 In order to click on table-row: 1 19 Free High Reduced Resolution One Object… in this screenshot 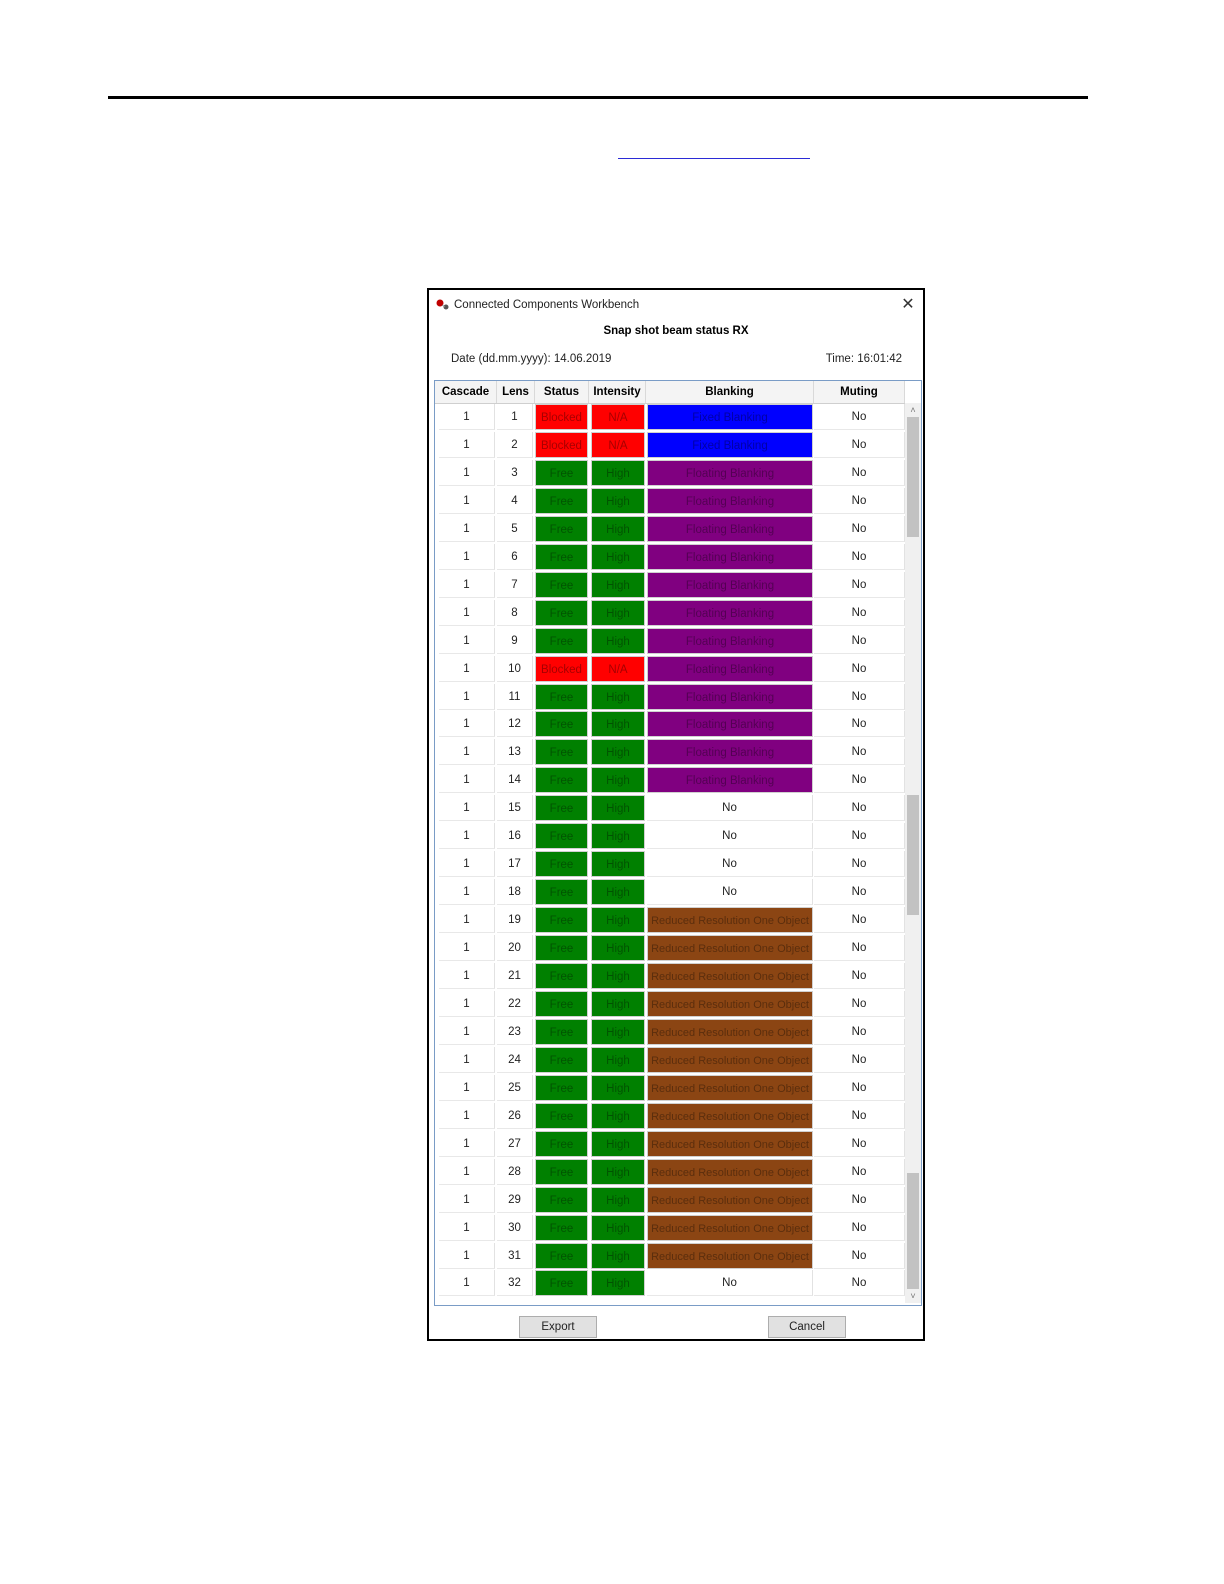, I will do `click(670, 920)`.